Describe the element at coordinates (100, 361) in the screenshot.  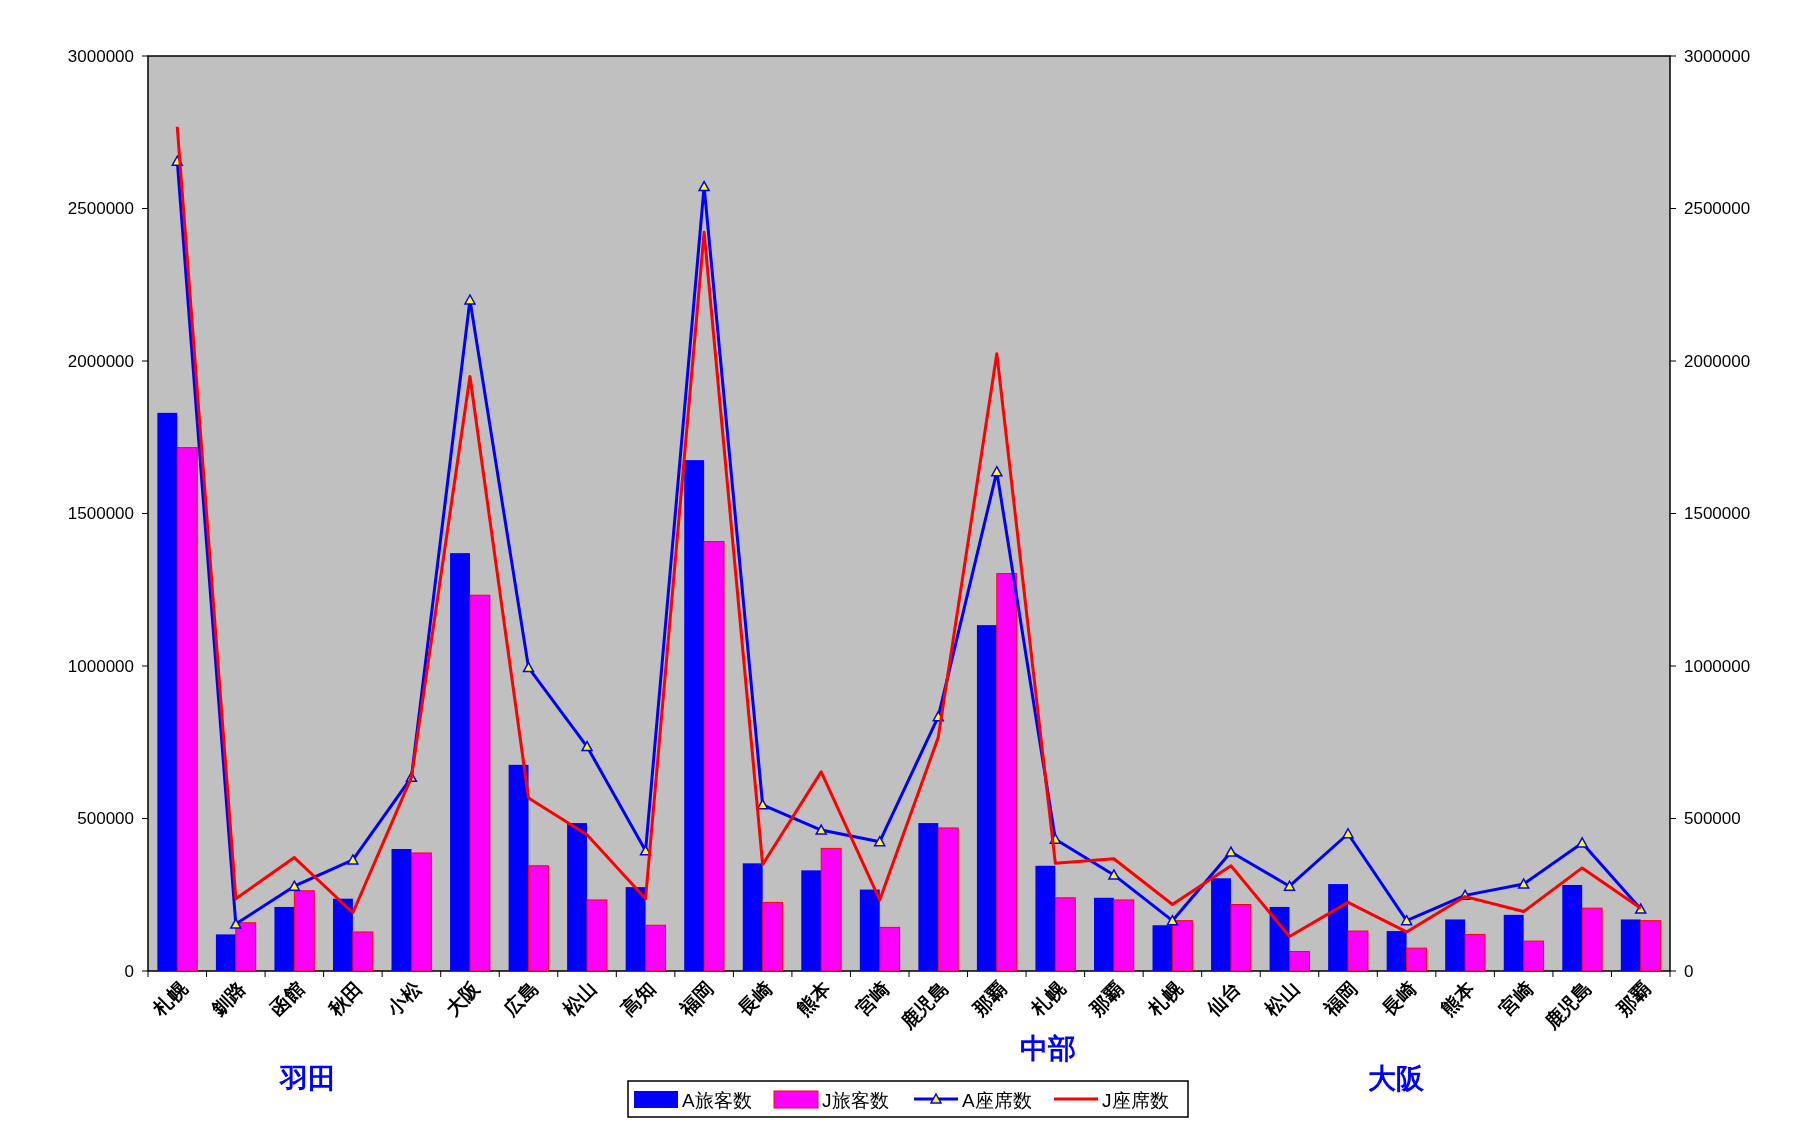
I see `y-tick-label: 2000000` at that location.